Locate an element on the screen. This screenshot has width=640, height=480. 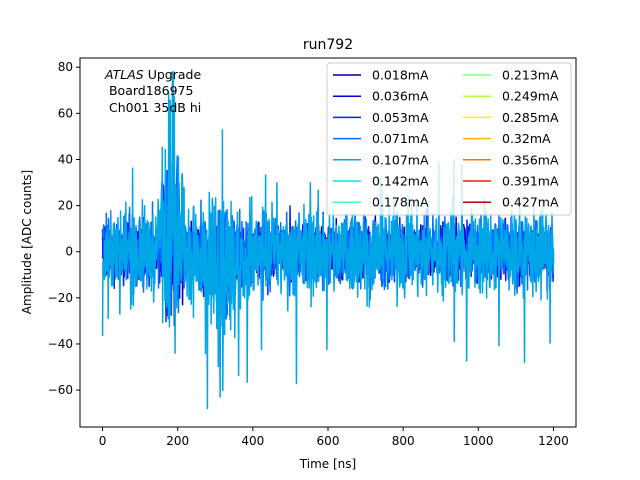
x-tick-label-400: 400 is located at coordinates (252, 441).